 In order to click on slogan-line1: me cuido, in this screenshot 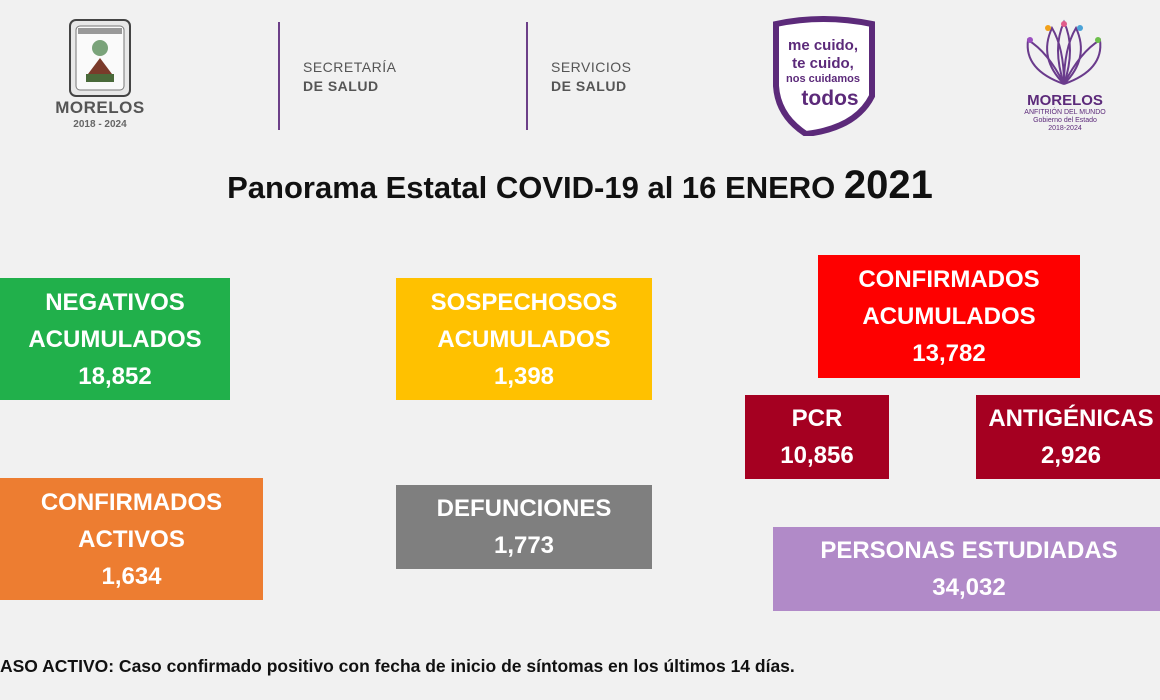, I will do `click(823, 45)`.